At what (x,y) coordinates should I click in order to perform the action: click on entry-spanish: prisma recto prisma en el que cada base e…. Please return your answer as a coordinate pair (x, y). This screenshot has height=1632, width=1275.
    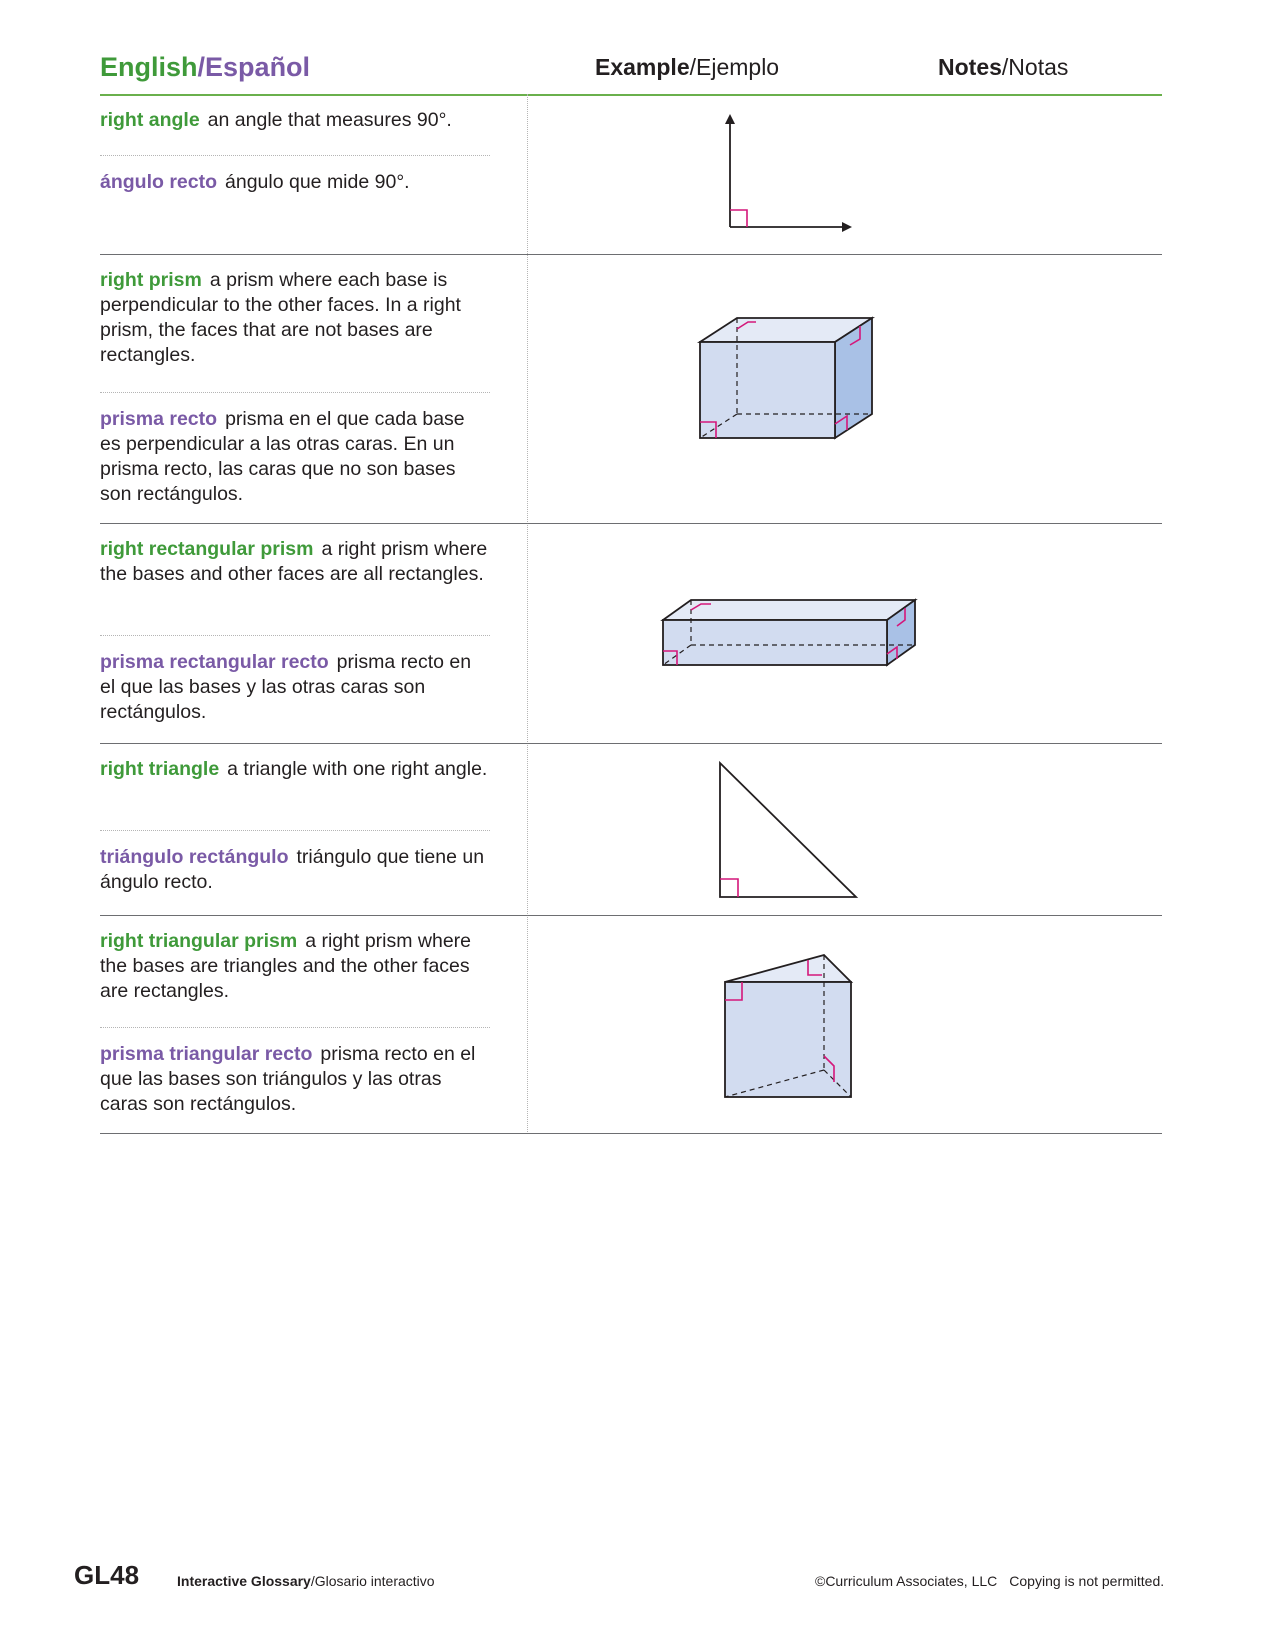
    Looking at the image, I should click on (295, 457).